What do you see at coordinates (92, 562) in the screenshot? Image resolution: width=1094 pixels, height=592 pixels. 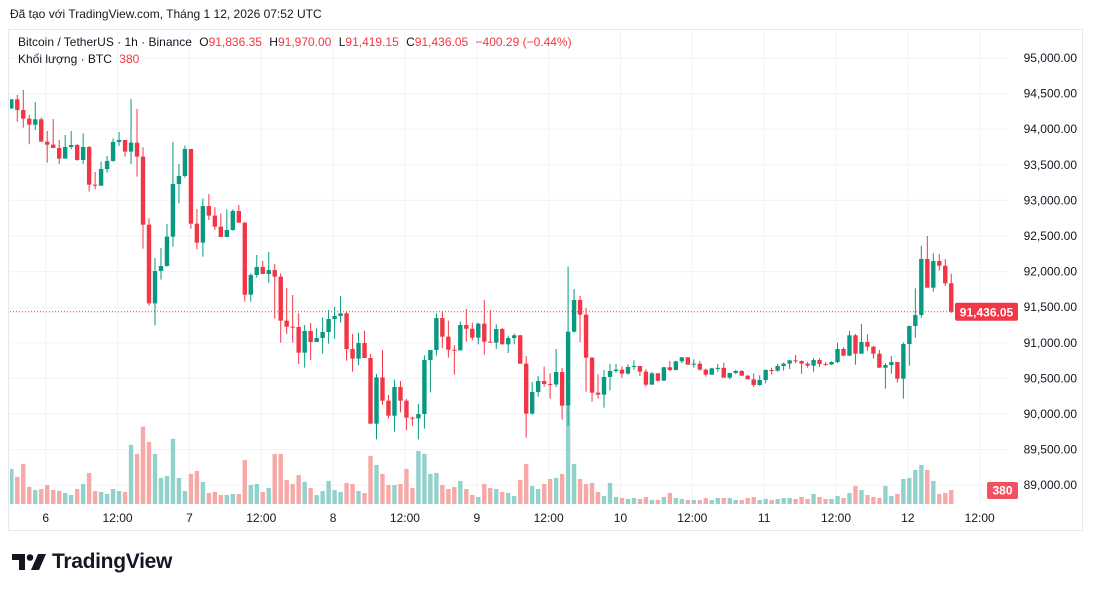 I see `tradingview-logo: TradingView` at bounding box center [92, 562].